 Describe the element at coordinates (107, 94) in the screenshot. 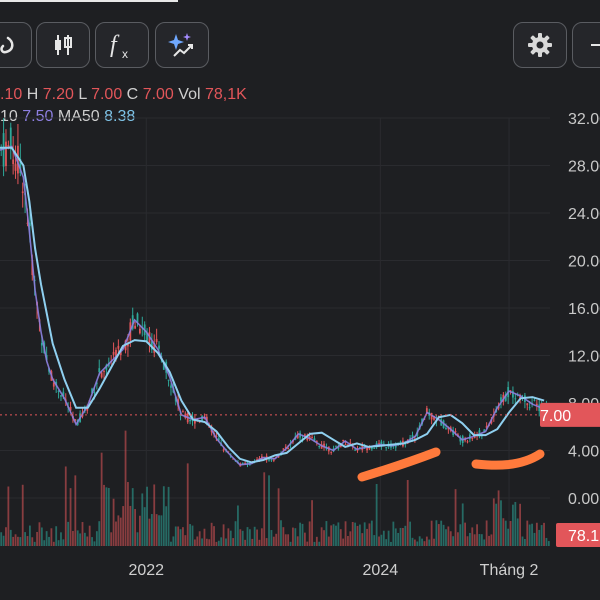

I see `low-value: 7.00` at that location.